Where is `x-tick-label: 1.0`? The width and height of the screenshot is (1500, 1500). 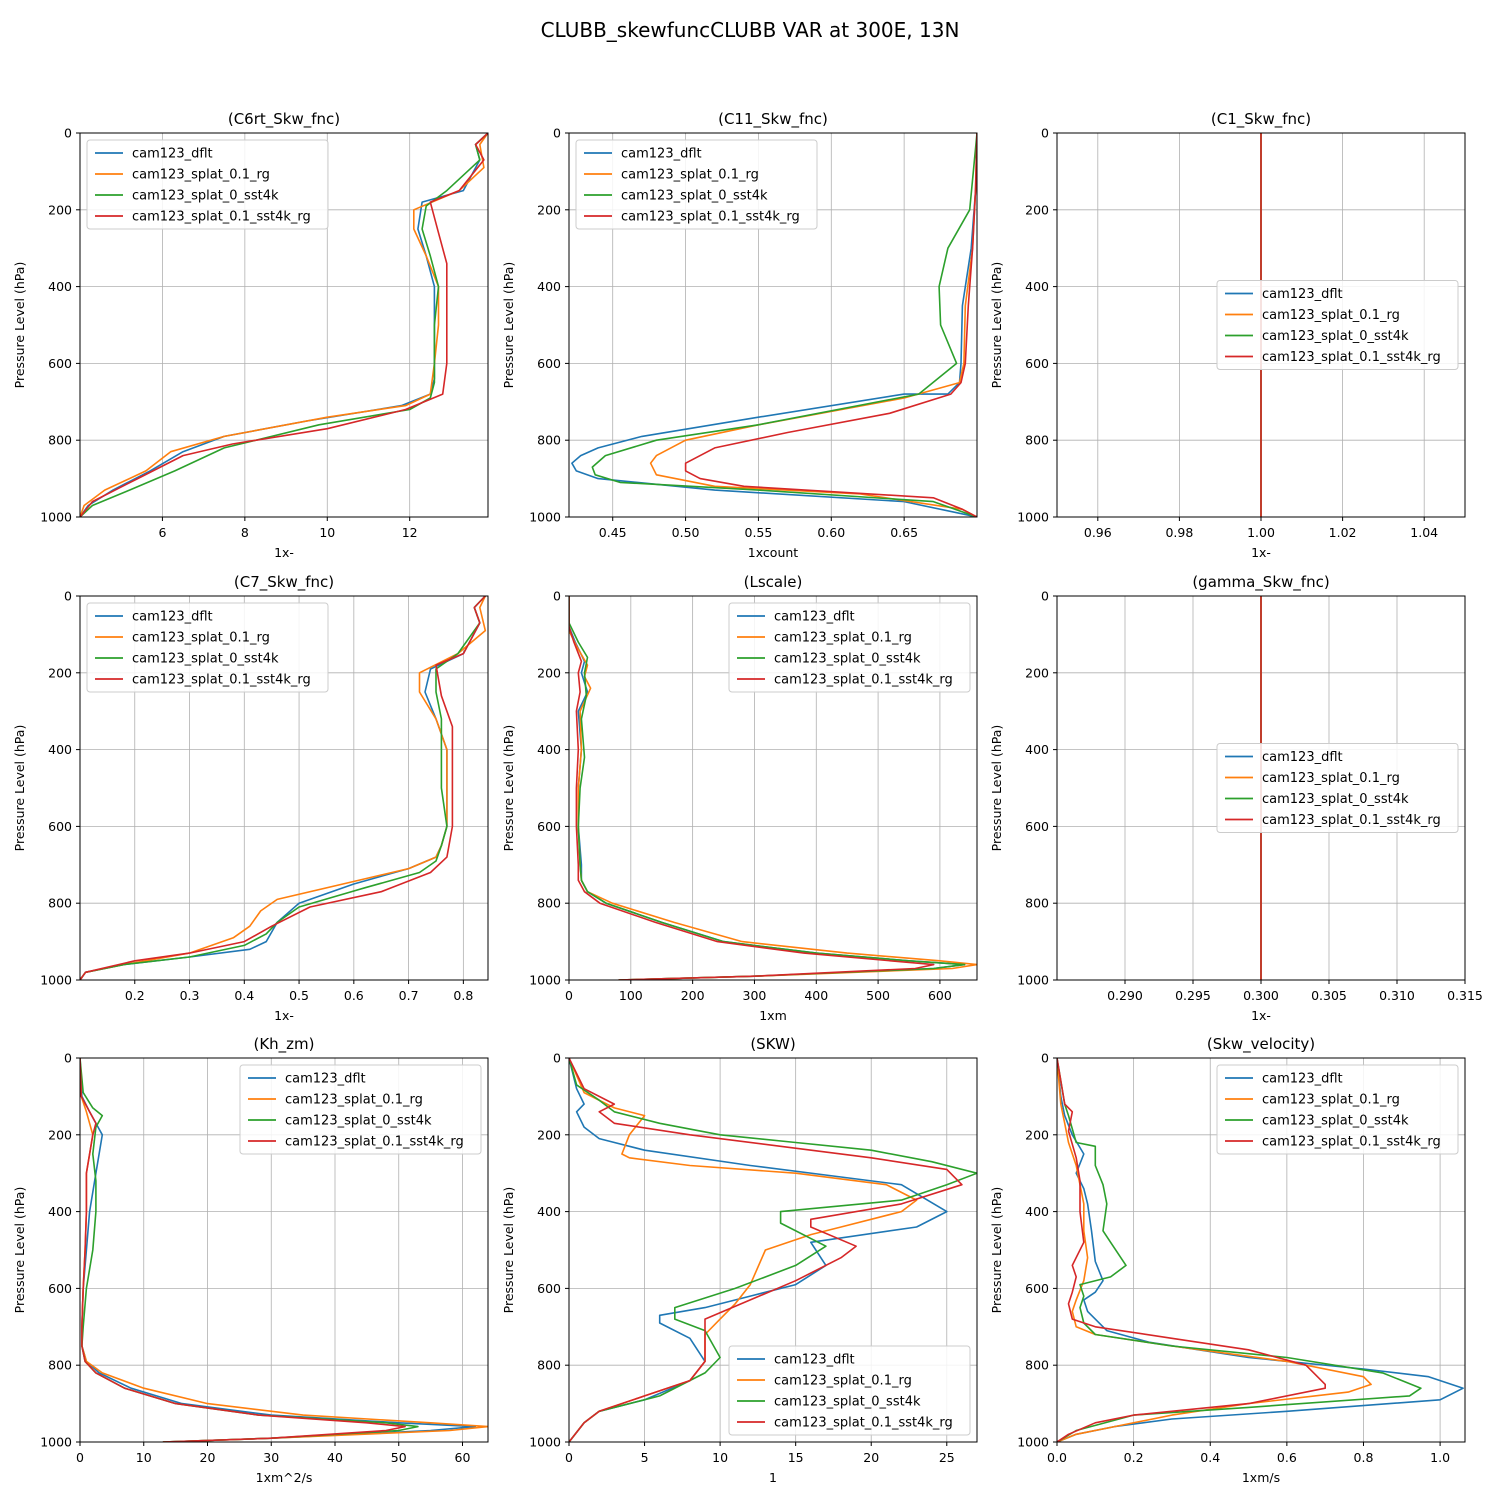 x-tick-label: 1.0 is located at coordinates (1440, 1457).